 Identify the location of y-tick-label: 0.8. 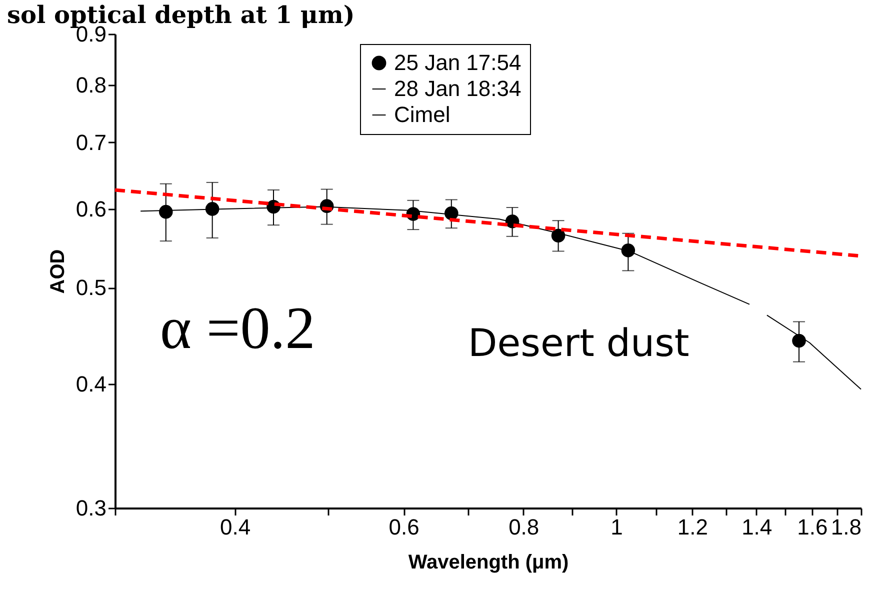
(91, 85).